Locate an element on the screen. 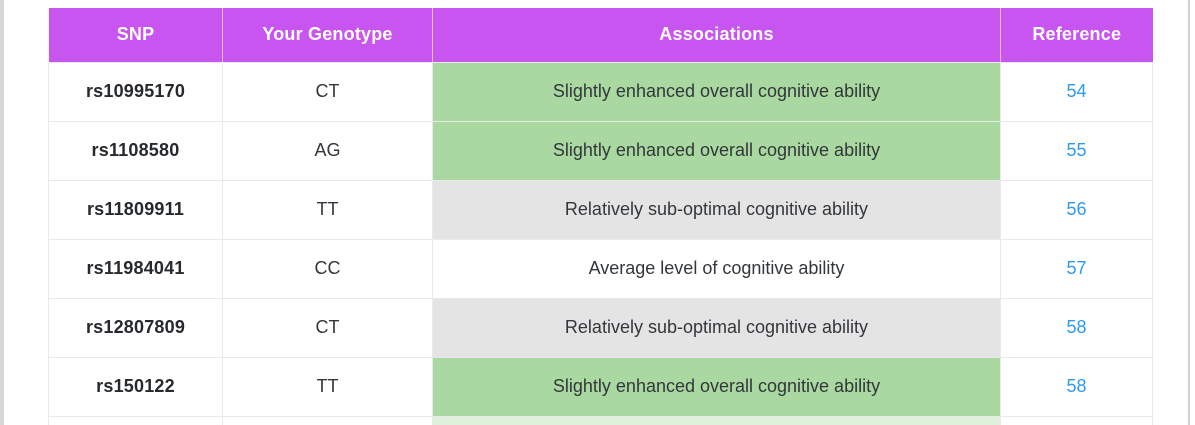 This screenshot has width=1195, height=425. association-cell: Average level of cognitive ability is located at coordinates (716, 268).